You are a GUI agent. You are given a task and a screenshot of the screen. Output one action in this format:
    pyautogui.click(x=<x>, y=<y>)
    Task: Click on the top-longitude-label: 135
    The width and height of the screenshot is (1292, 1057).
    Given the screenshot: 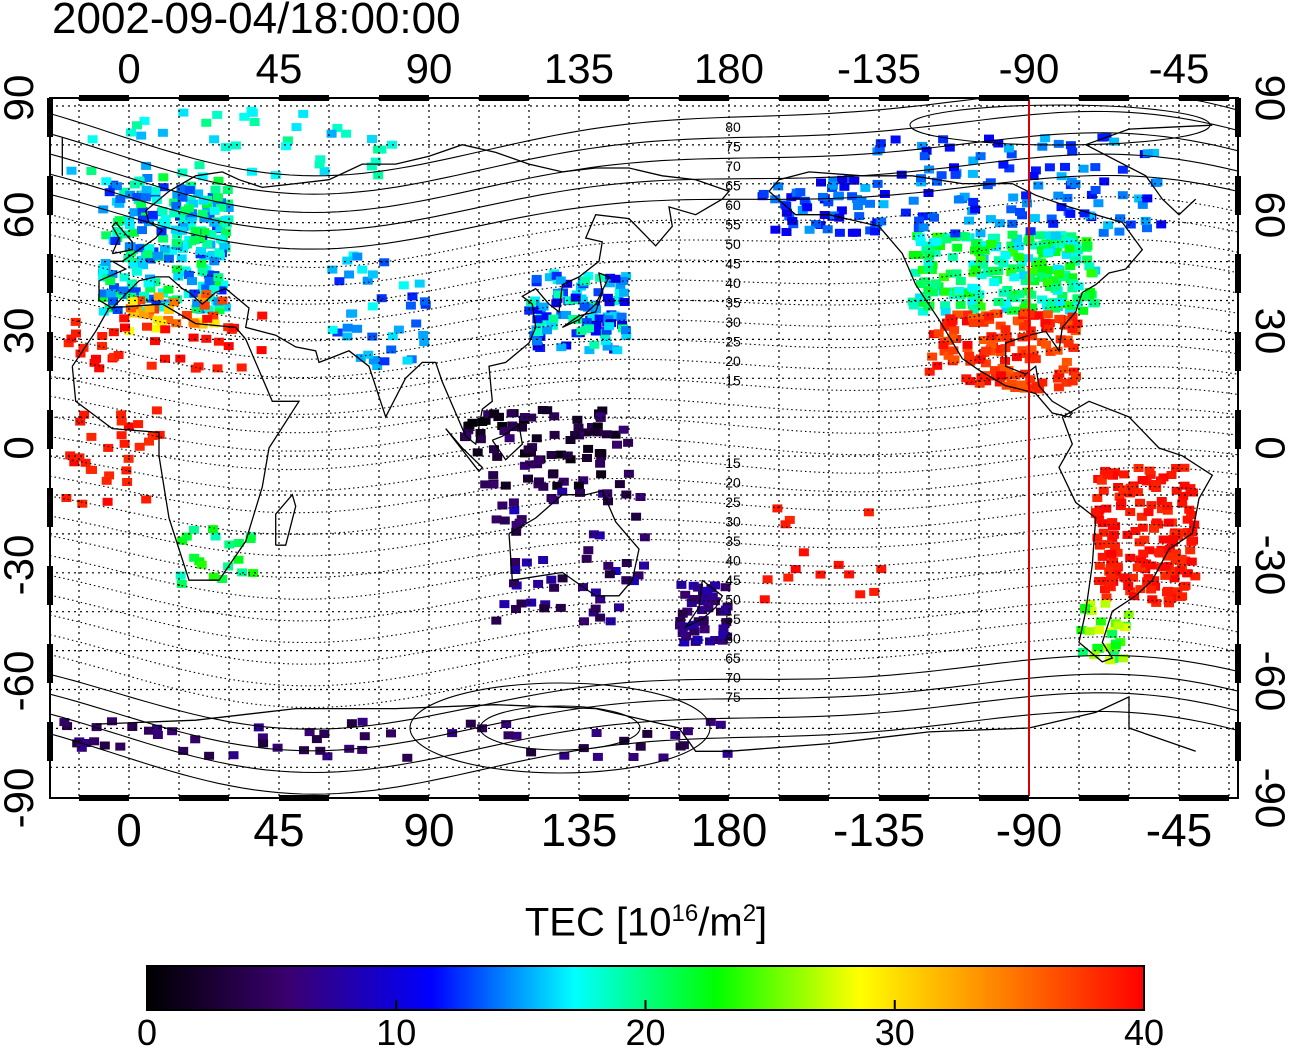 What is the action you would take?
    pyautogui.click(x=579, y=68)
    